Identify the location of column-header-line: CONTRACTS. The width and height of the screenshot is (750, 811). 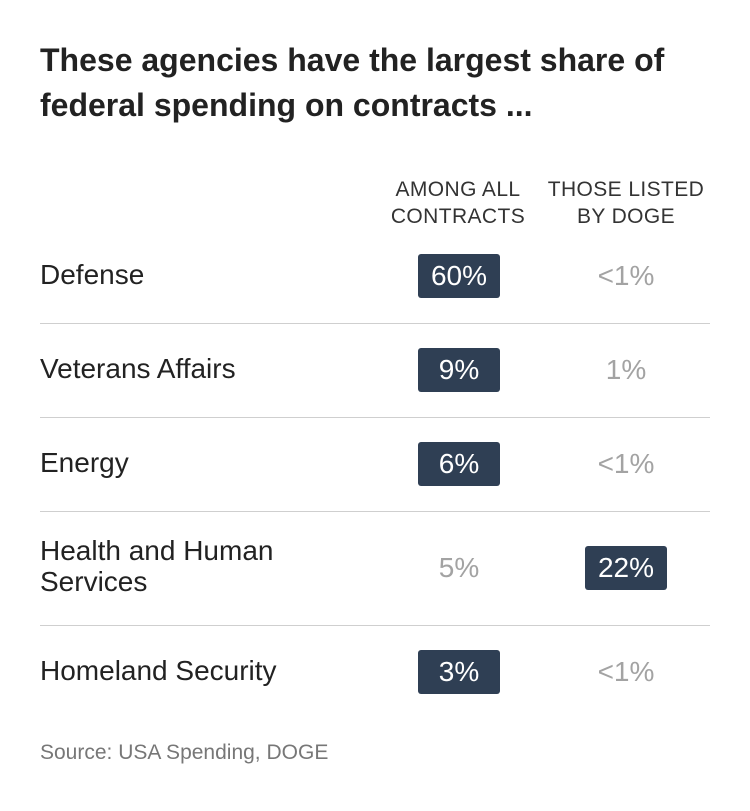
(458, 216).